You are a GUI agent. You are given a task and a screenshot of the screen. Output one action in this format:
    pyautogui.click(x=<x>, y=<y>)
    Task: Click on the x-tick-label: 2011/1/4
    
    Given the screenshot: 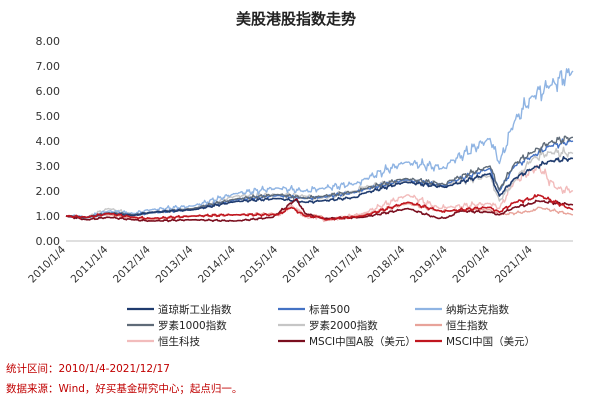 What is the action you would take?
    pyautogui.click(x=90, y=264)
    